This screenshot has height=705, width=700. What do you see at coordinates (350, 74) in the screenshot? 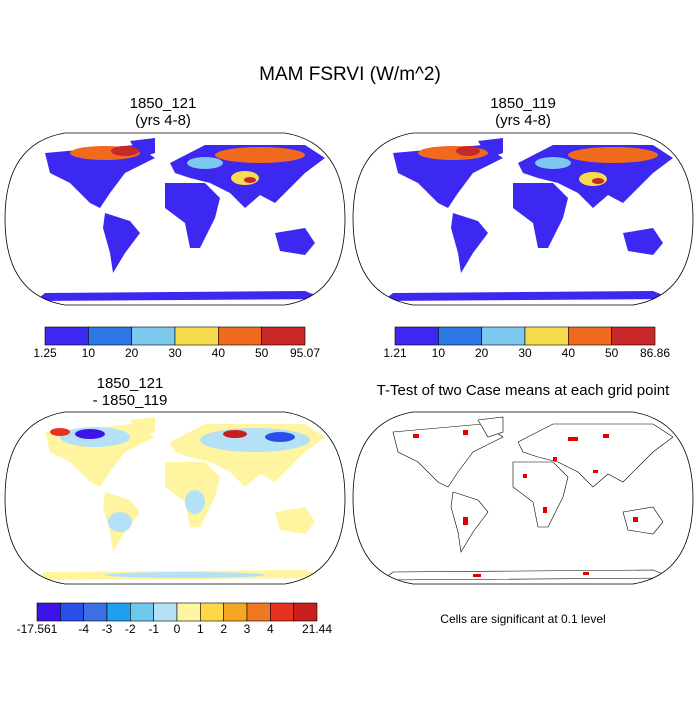
I see `figure-title: MAM FSRVI (W/m^2)` at bounding box center [350, 74].